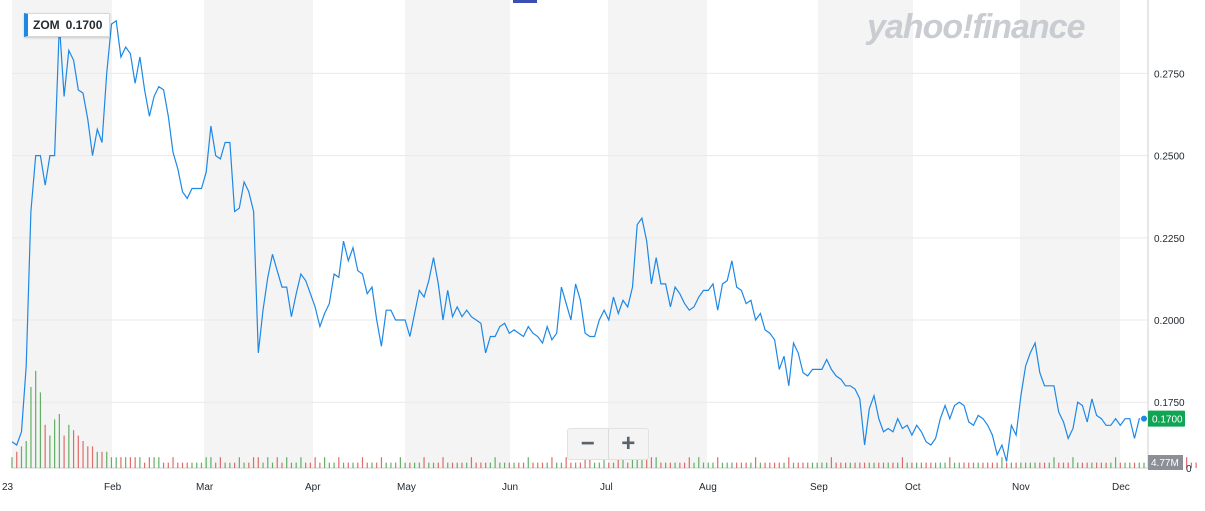 The image size is (1205, 511). I want to click on legend-value: 0.1700, so click(84, 25).